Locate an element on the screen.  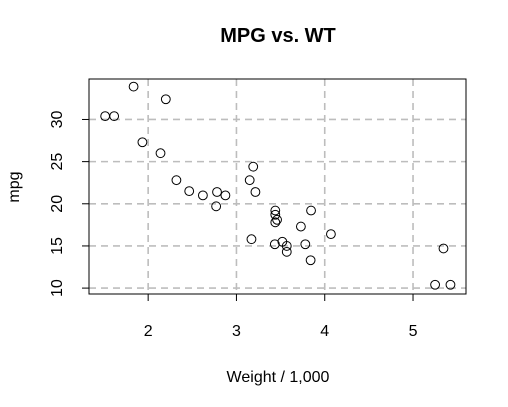
x-axis-label: Weight / 1,000 is located at coordinates (278, 377).